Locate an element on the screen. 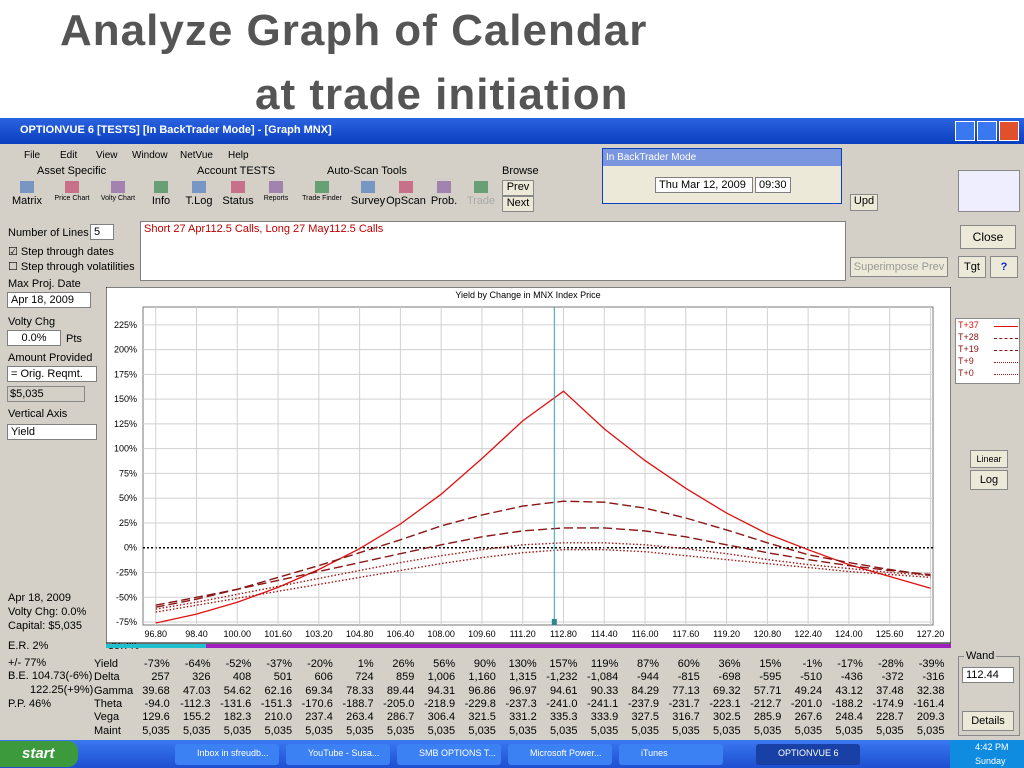  tray is located at coordinates (987, 754).